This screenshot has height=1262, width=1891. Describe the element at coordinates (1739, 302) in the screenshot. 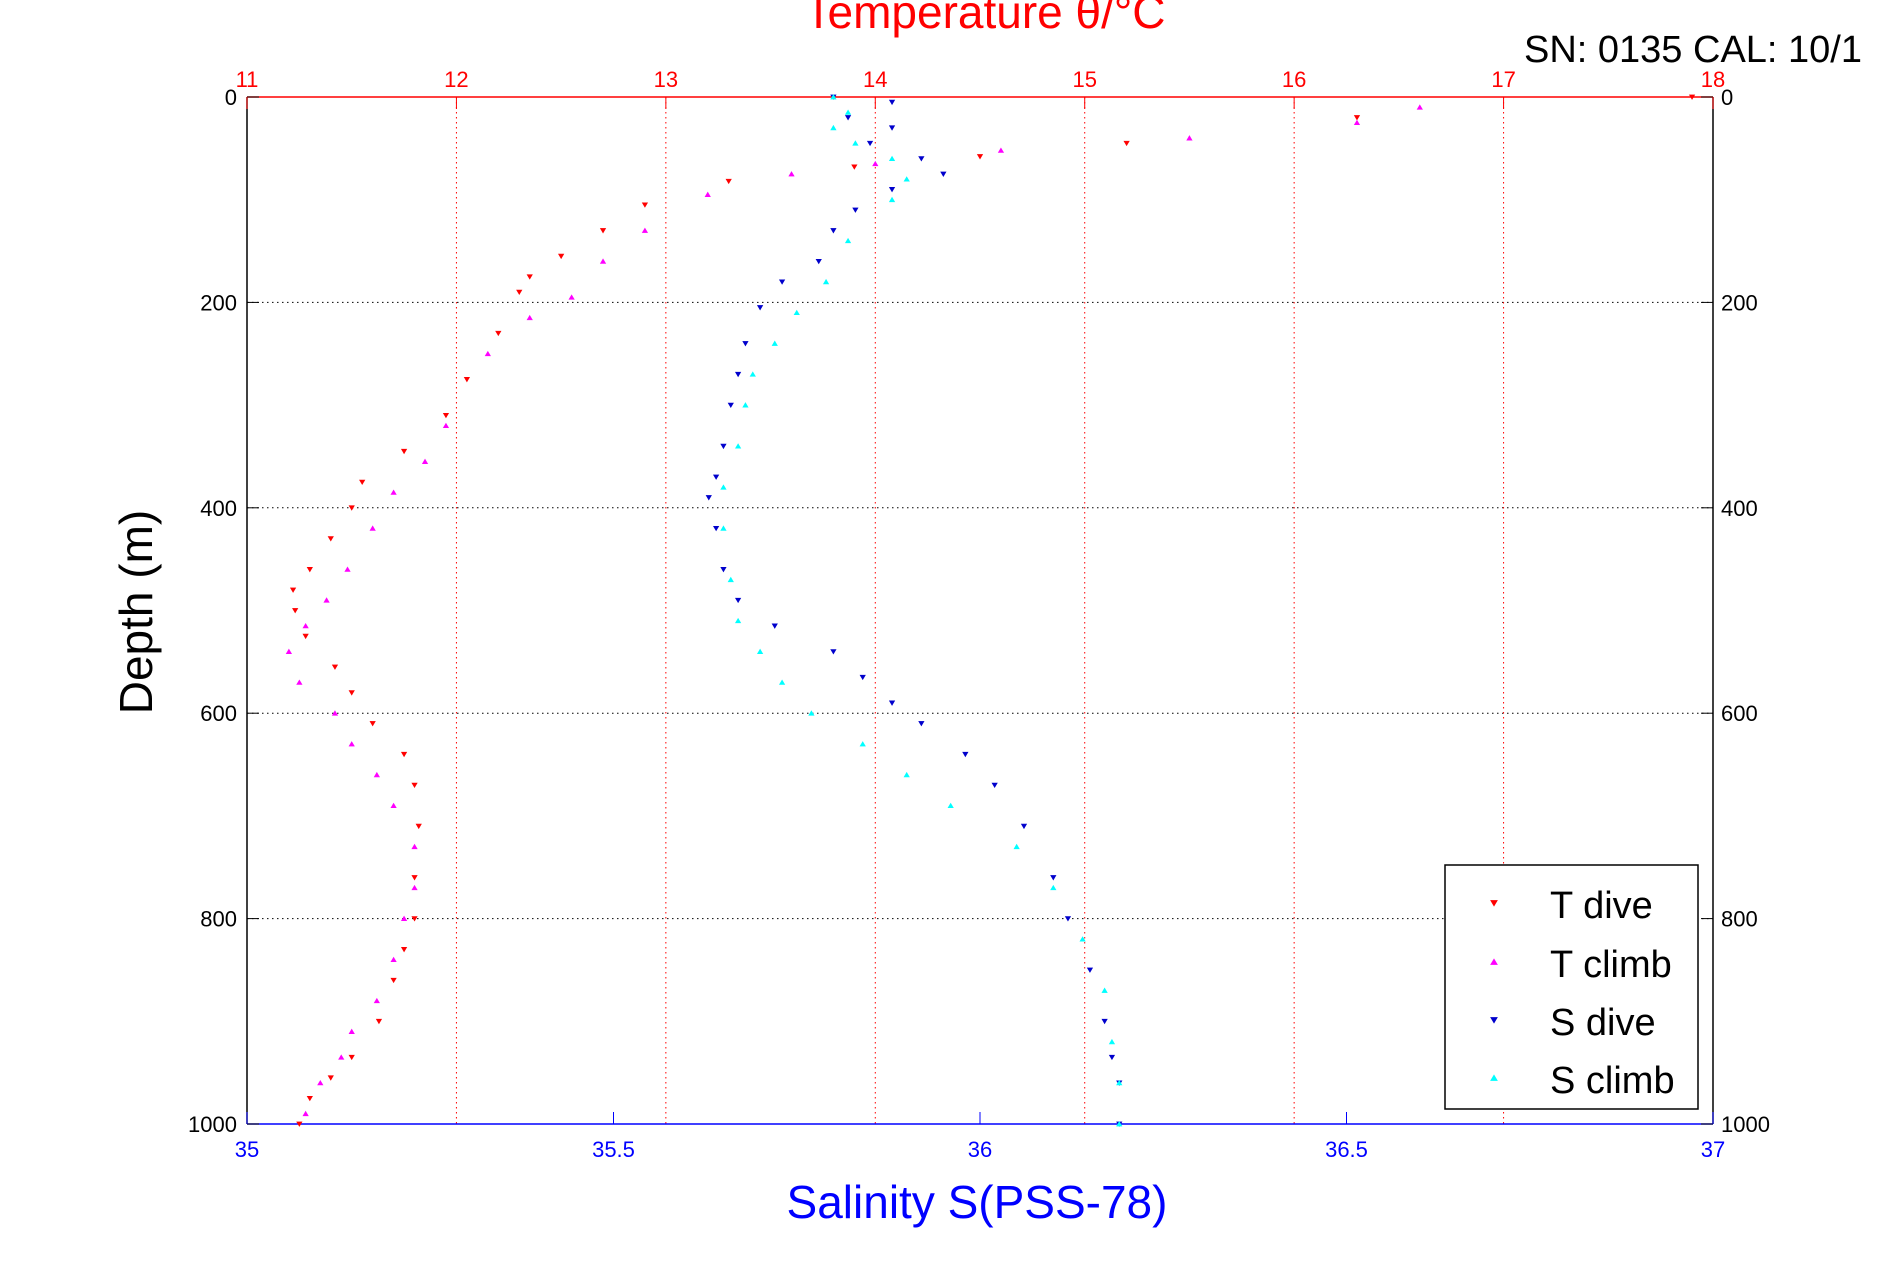

I see `depth-tick-label-right: 200` at that location.